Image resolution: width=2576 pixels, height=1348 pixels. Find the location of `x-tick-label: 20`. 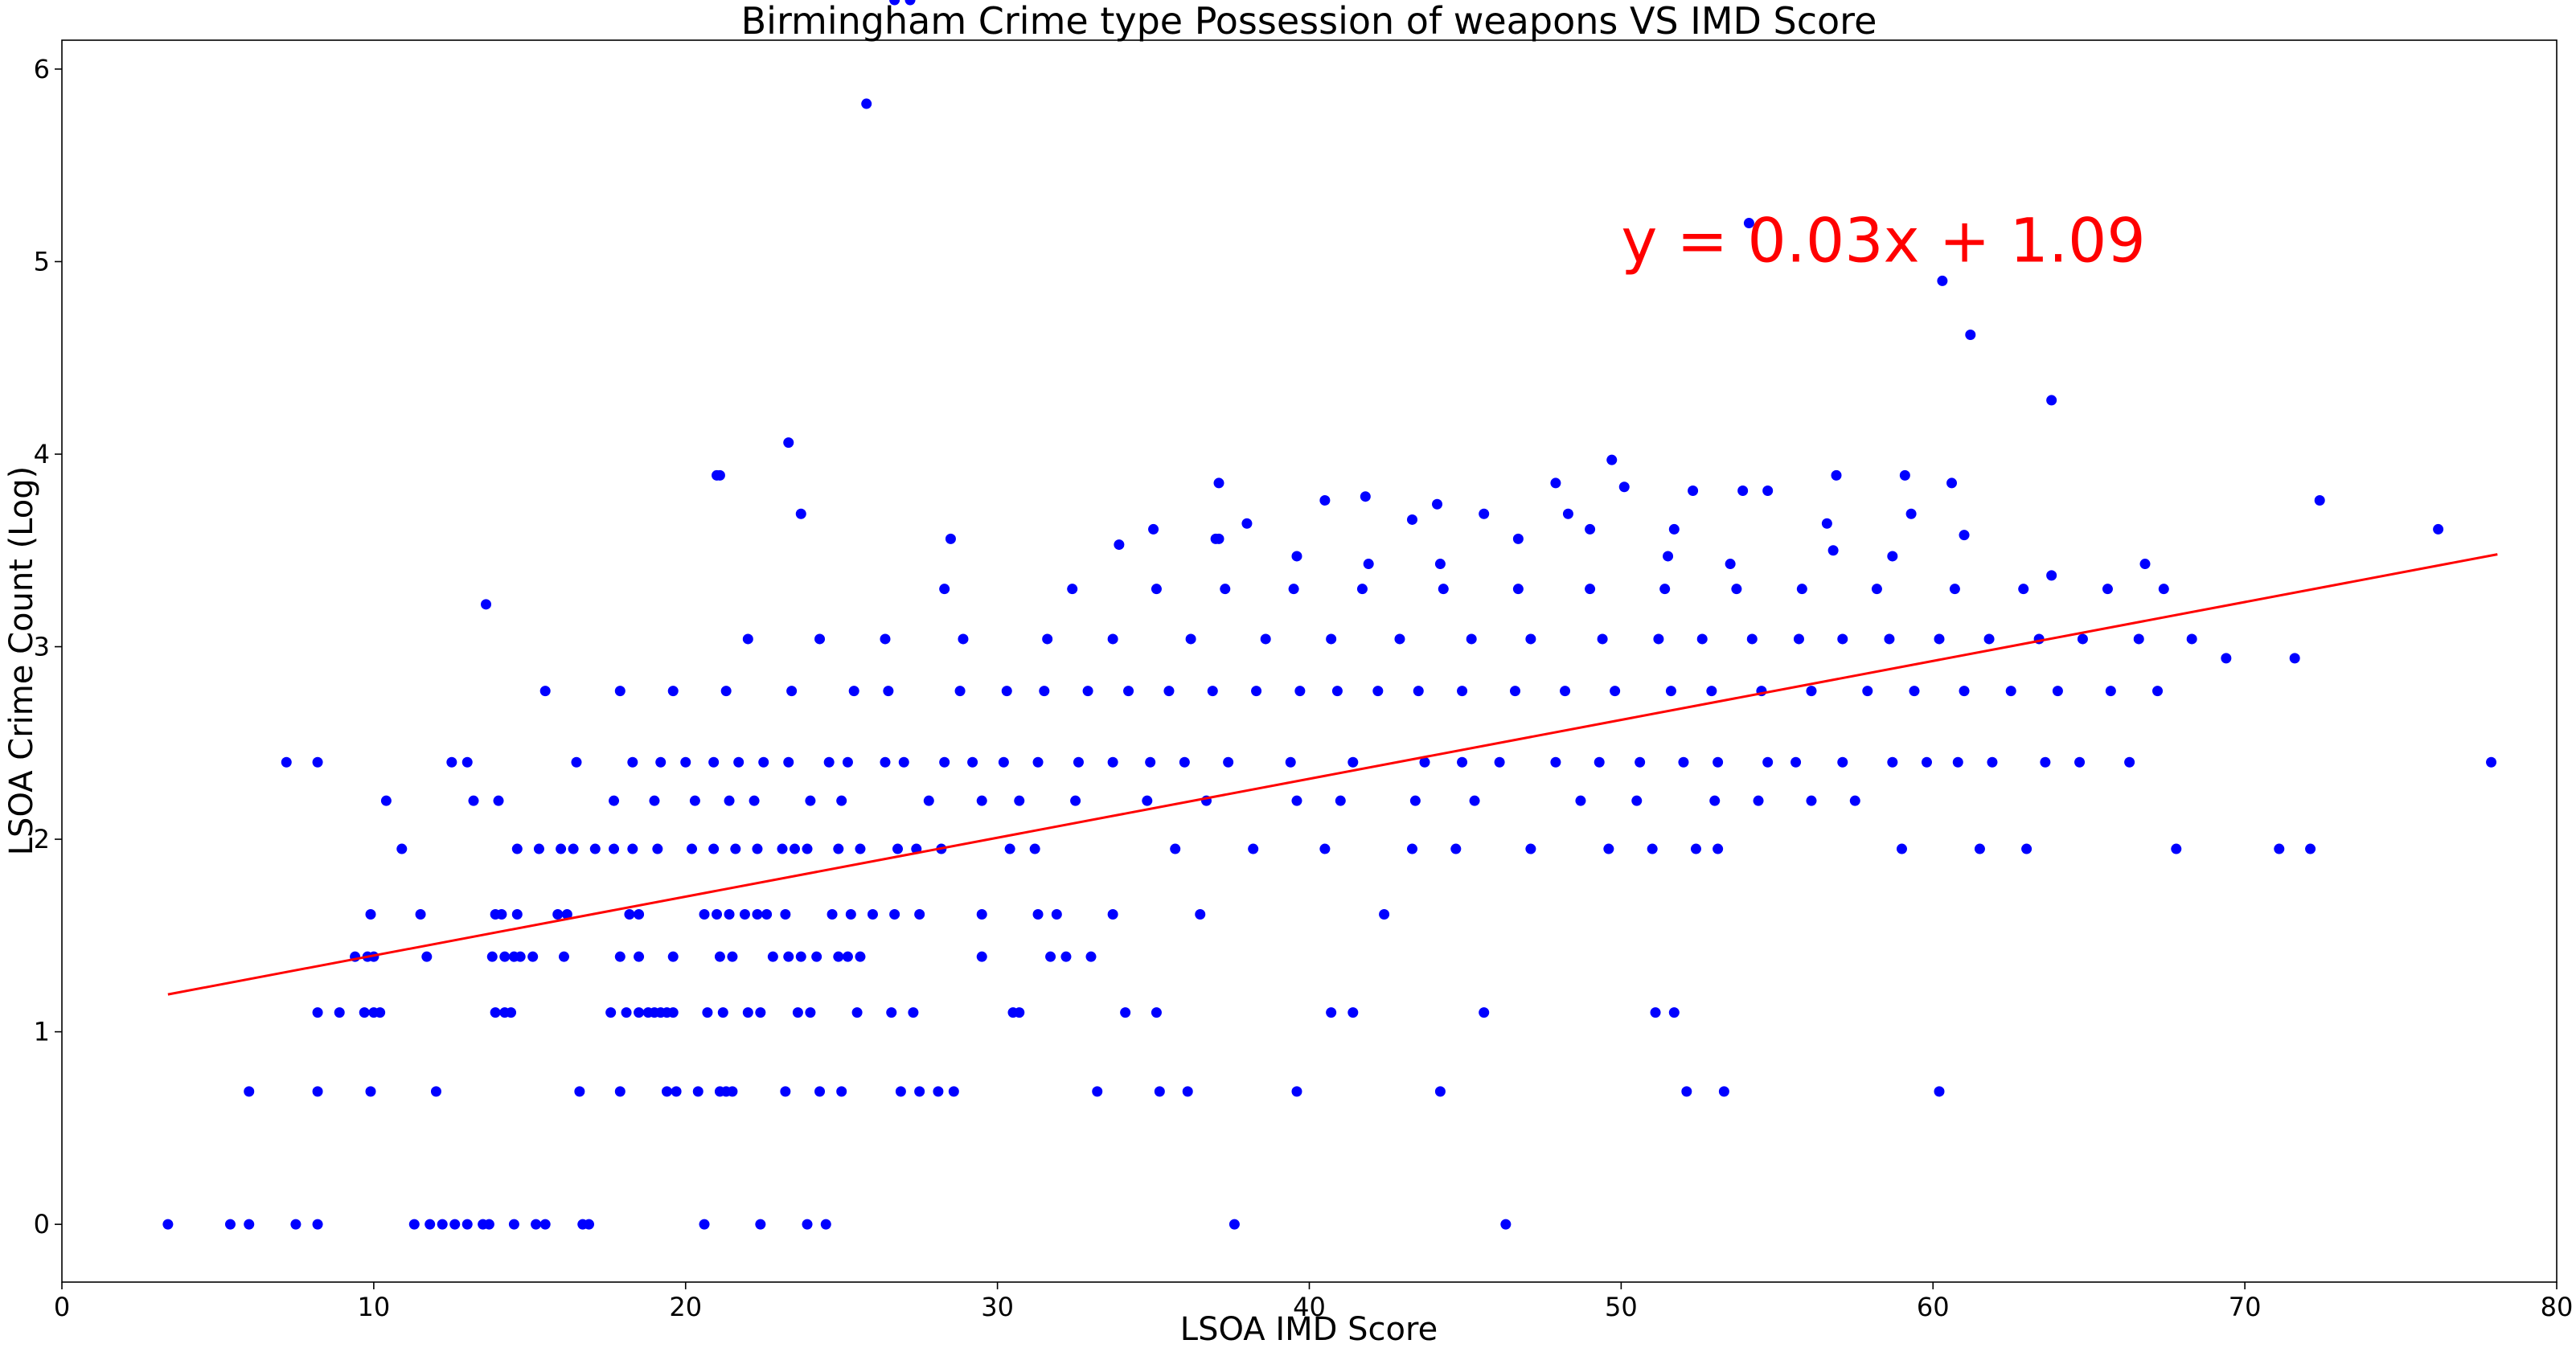

x-tick-label: 20 is located at coordinates (686, 1307).